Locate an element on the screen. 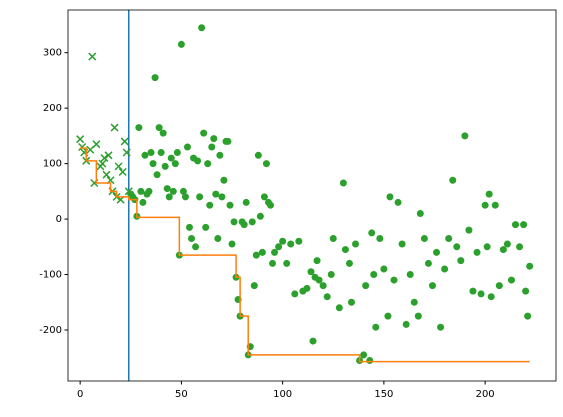 This screenshot has width=563, height=417. y-tick-label: 0 is located at coordinates (59, 219).